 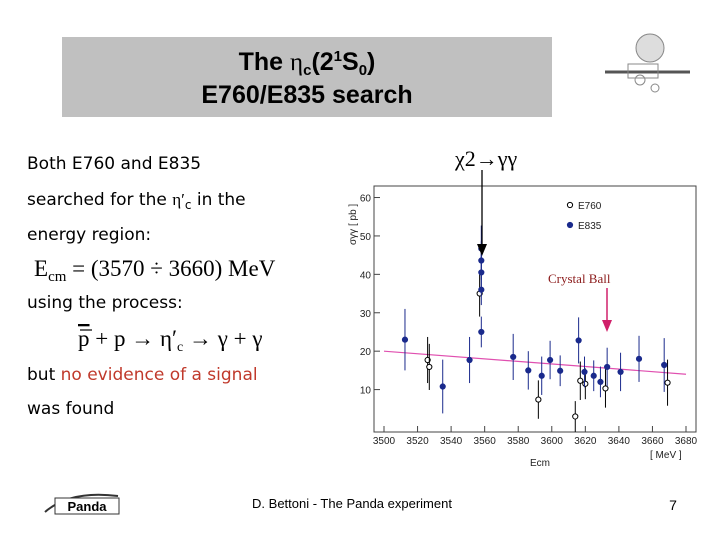 What do you see at coordinates (57, 277) in the screenshot?
I see `text-part: cm` at bounding box center [57, 277].